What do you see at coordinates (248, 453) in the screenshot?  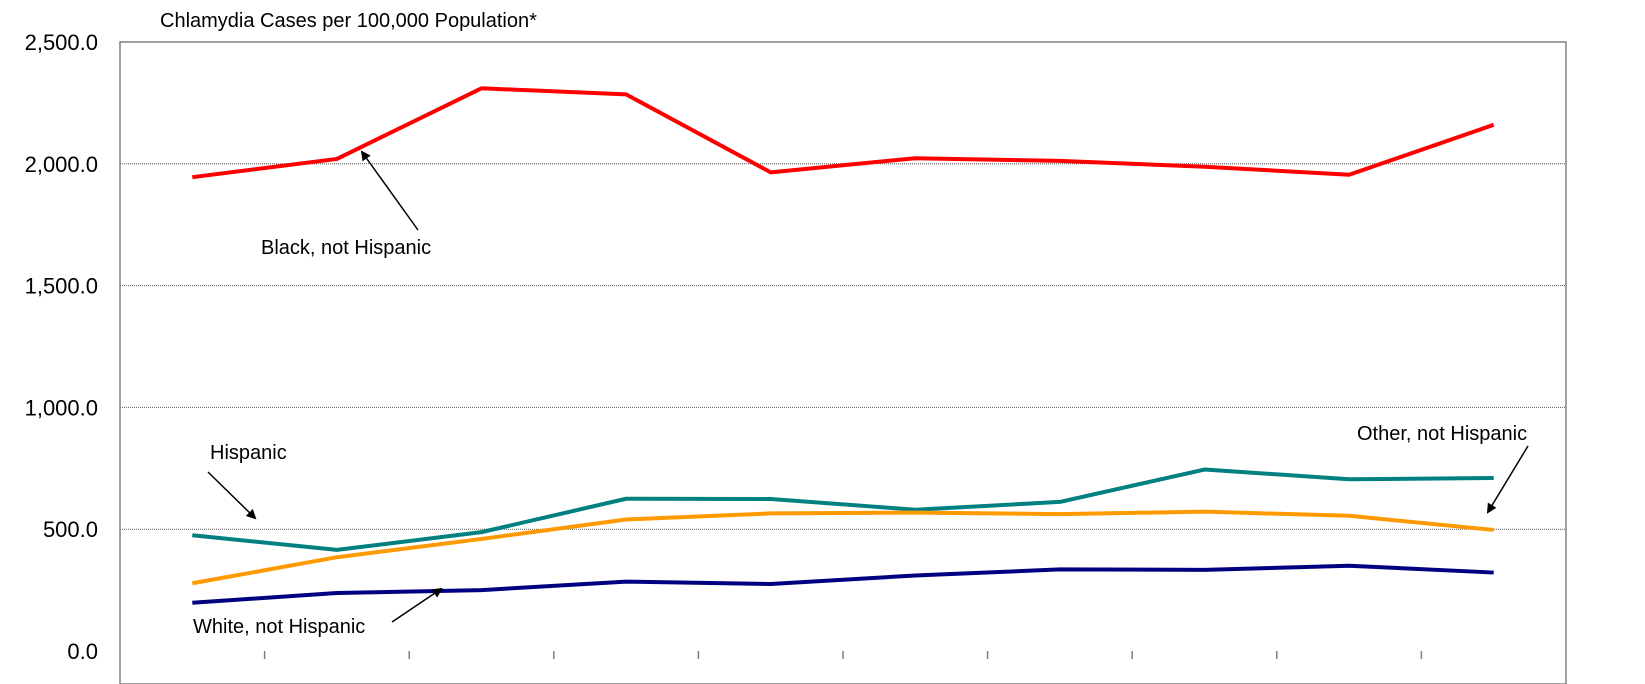 I see `annotation-hispanic: Hispanic` at bounding box center [248, 453].